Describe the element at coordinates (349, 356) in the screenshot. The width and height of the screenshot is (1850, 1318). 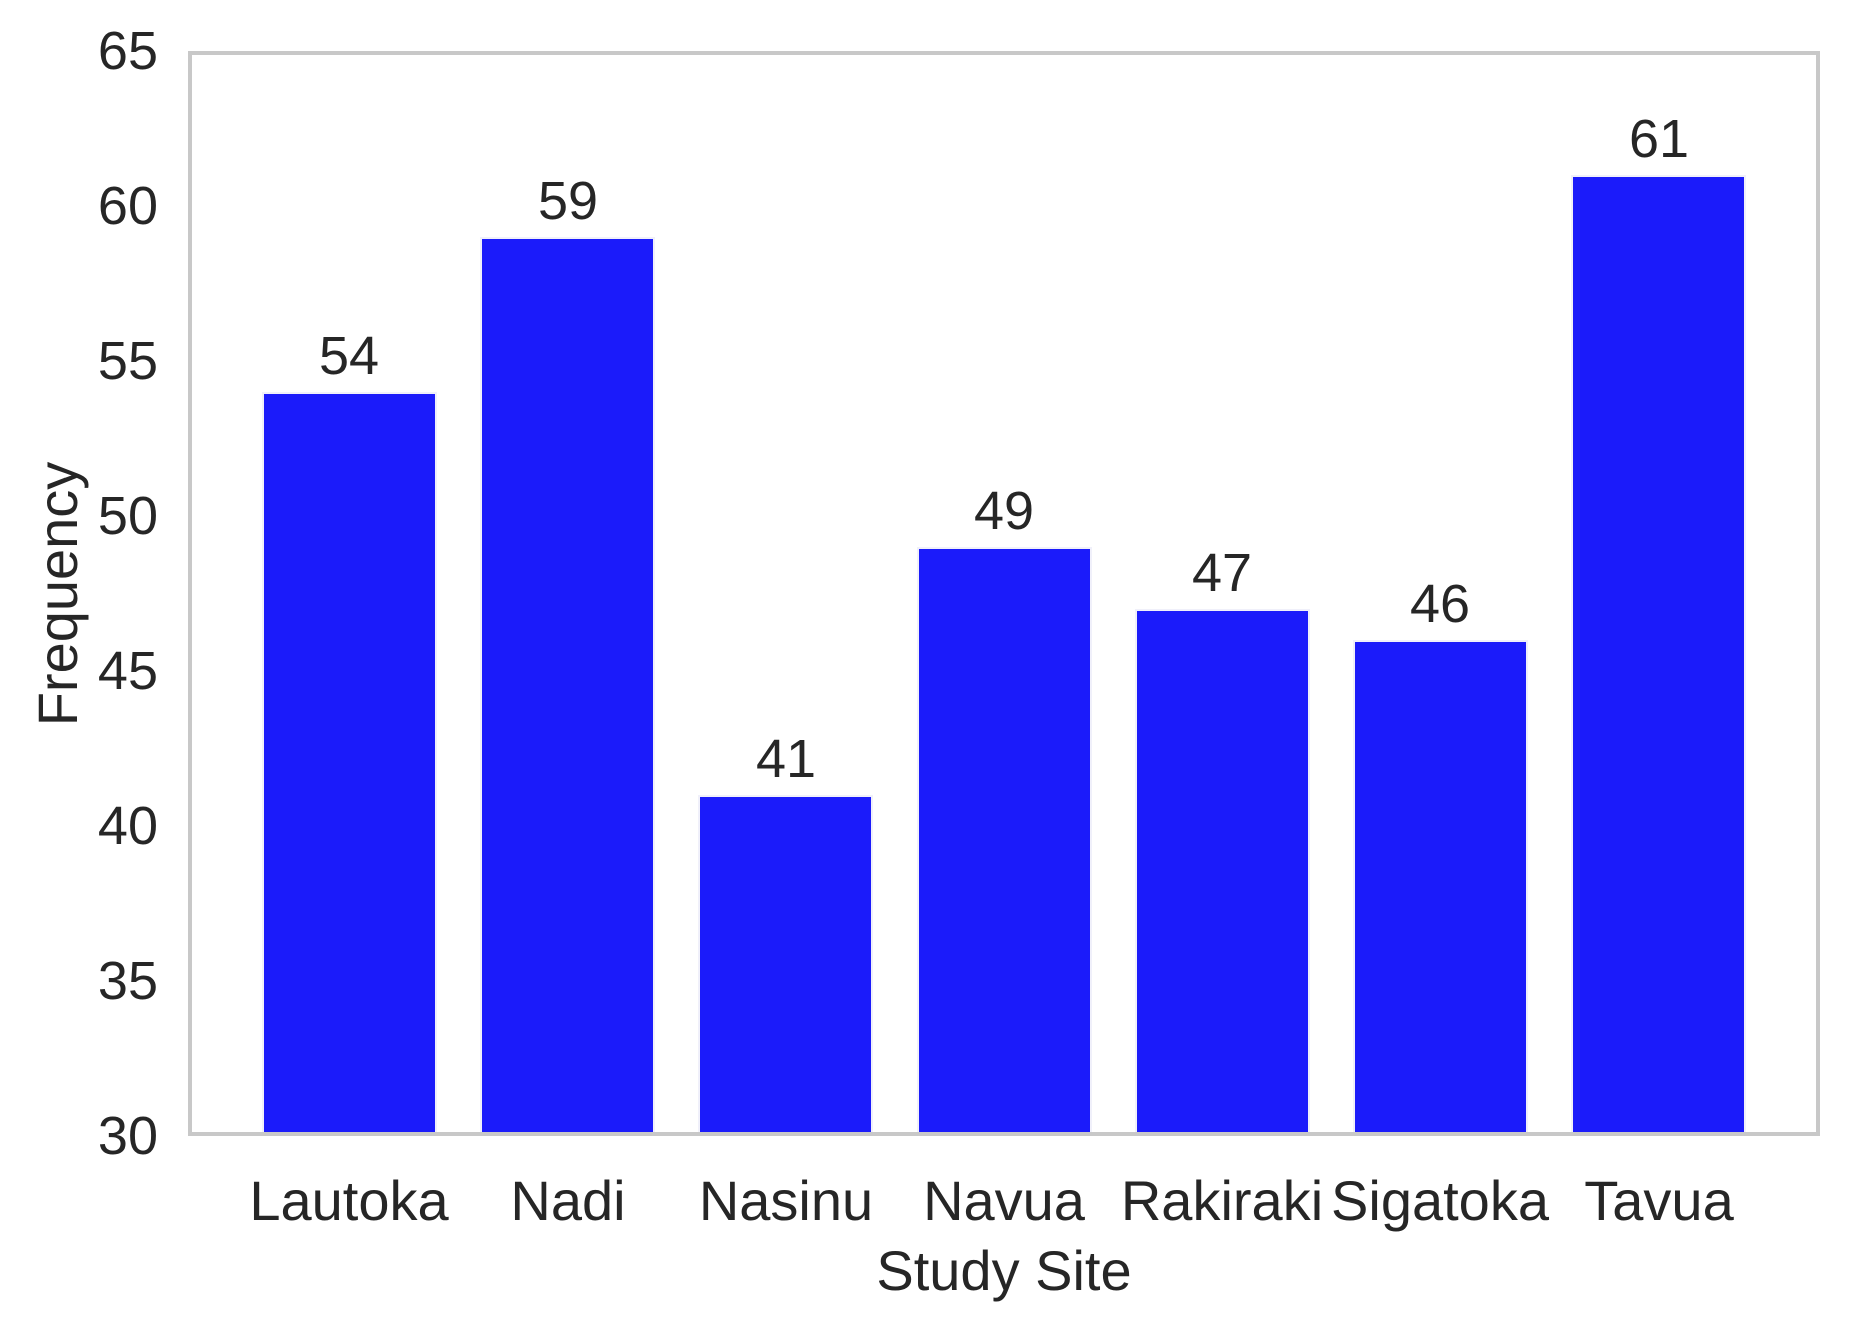
I see `bar-value-label: 54` at that location.